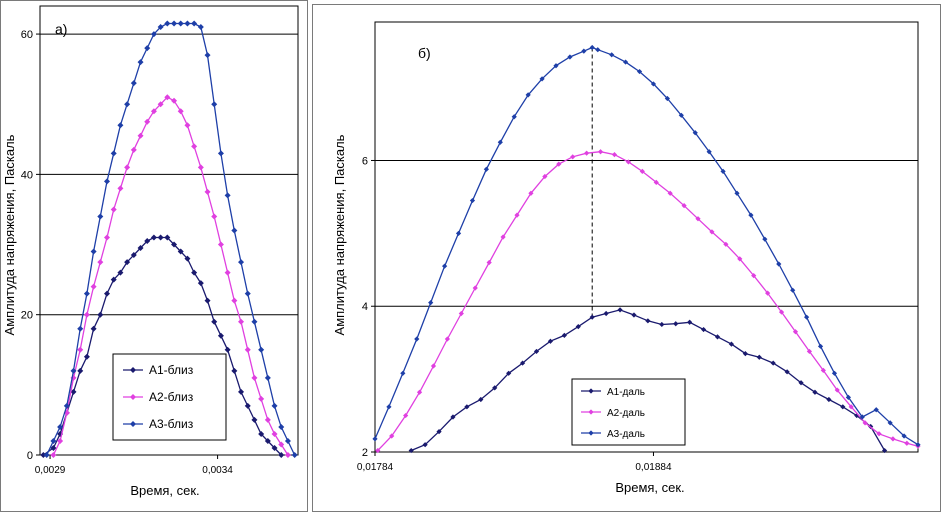 This screenshot has width=943, height=513. I want to click on panel-a-y-tick-label: 20, so click(27, 316).